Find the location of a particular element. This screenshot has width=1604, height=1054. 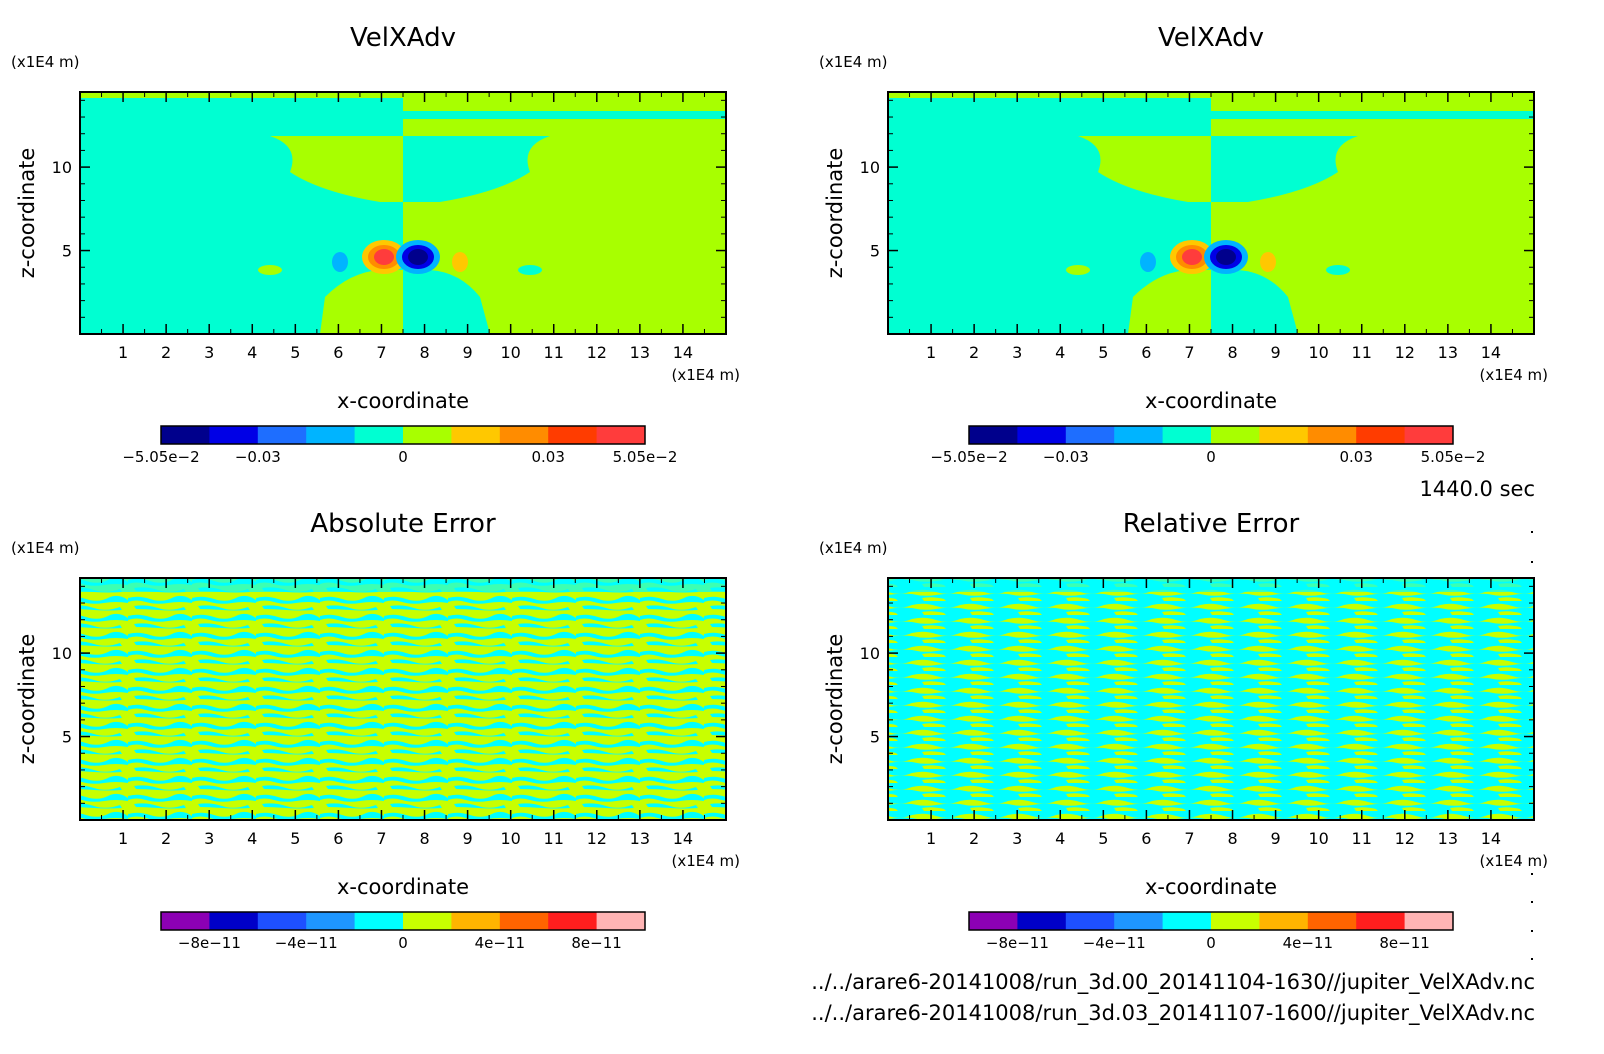

colorbar-label: −4e−11 is located at coordinates (306, 943).